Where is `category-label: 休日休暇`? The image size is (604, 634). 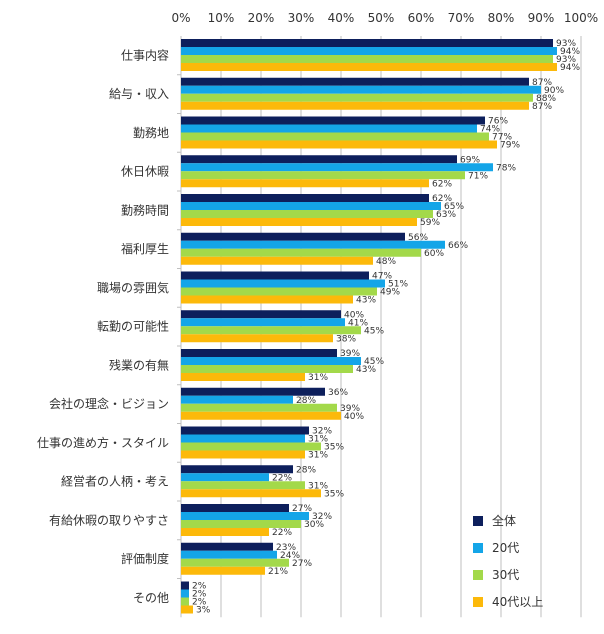 category-label: 休日休暇 is located at coordinates (145, 172).